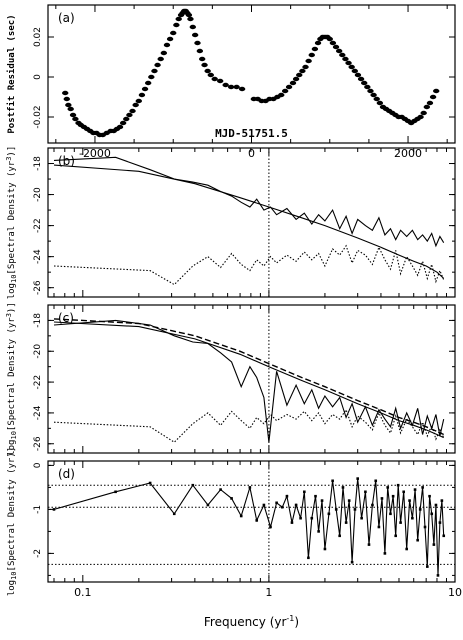 Image resolution: width=463 pixels, height=640 pixels. Describe the element at coordinates (38, 382) in the screenshot. I see `y-tick-label: -22` at that location.